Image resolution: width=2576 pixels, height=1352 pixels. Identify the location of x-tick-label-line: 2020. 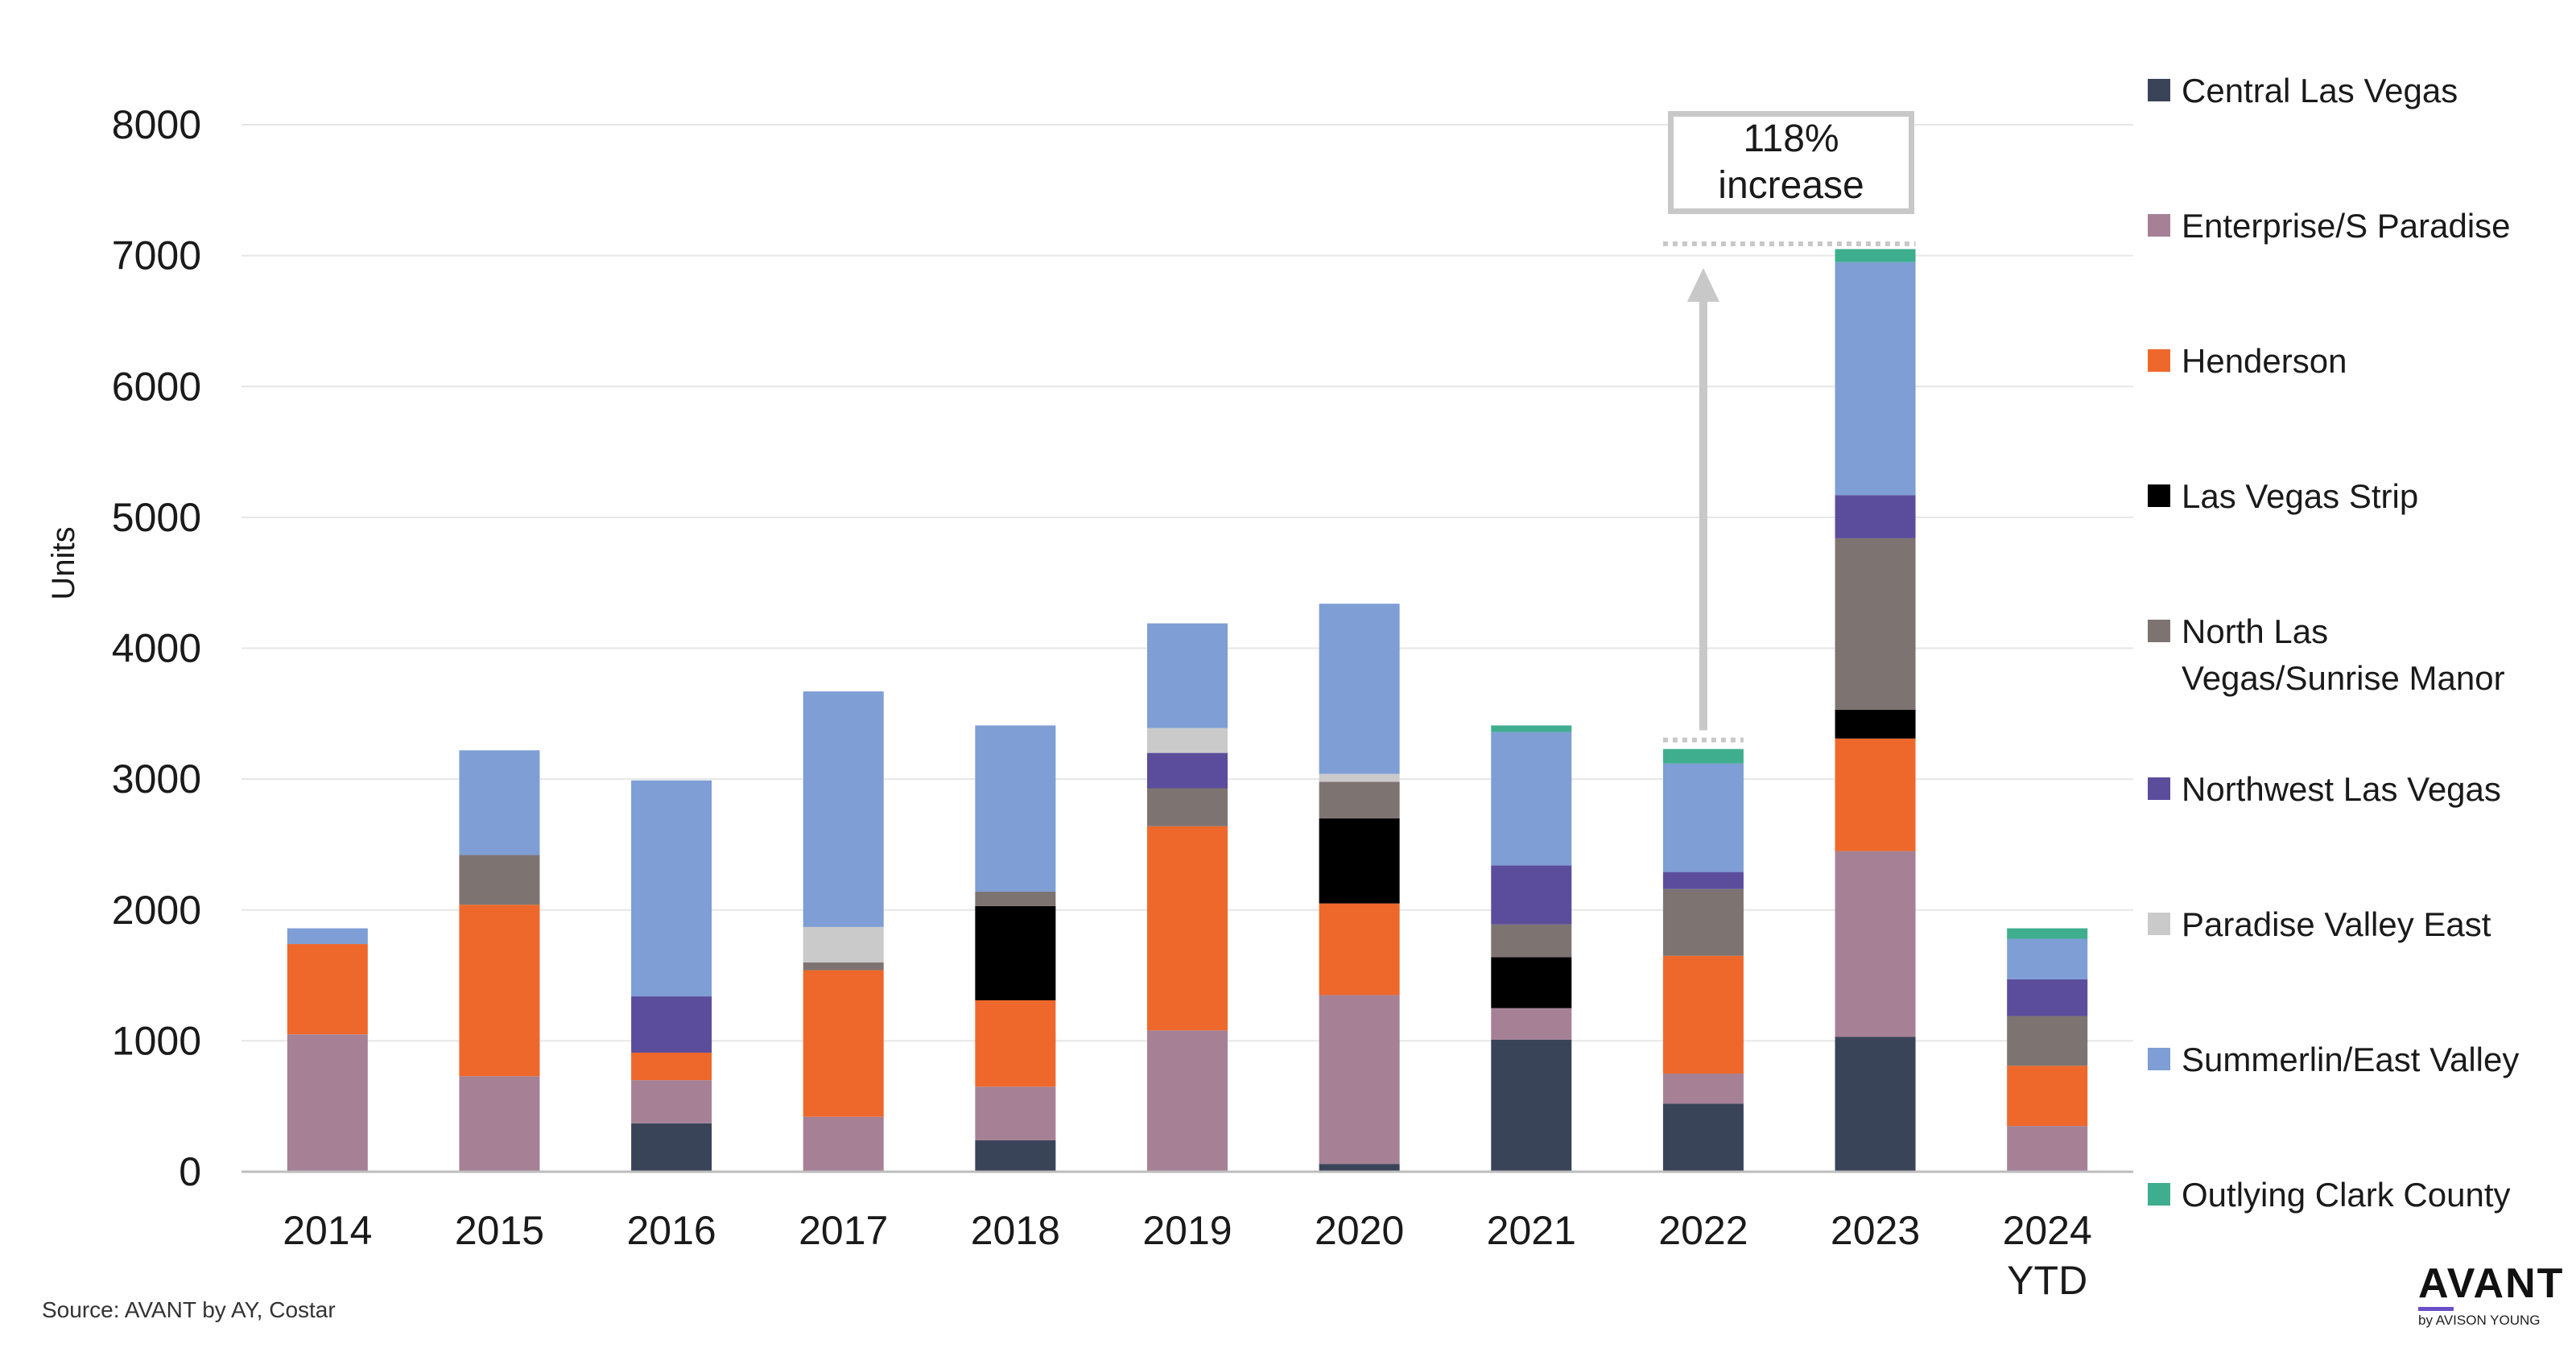
(1359, 1230).